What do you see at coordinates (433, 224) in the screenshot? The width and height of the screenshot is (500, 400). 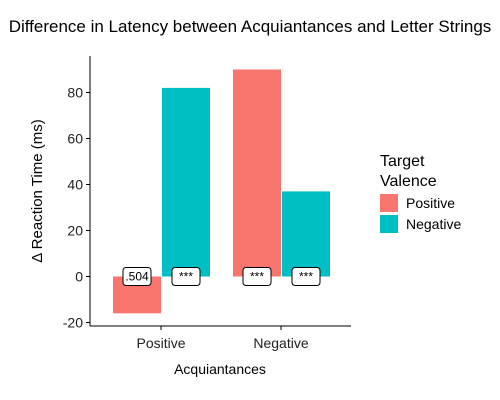 I see `legend-label-negative: Negative` at bounding box center [433, 224].